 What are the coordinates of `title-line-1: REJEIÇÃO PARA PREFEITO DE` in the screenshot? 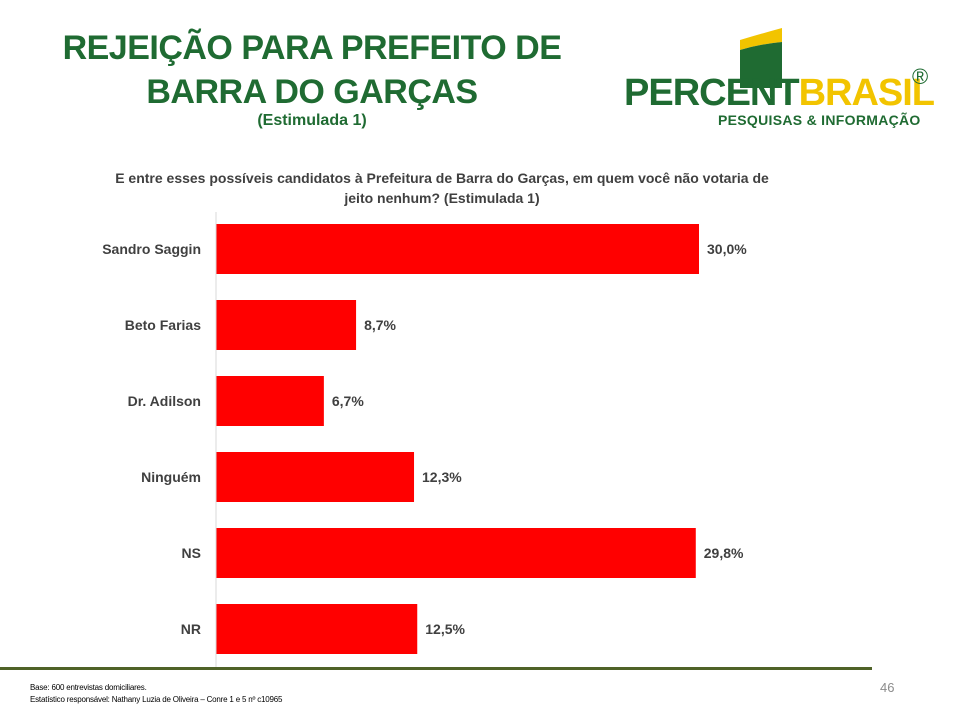 It's located at (312, 48).